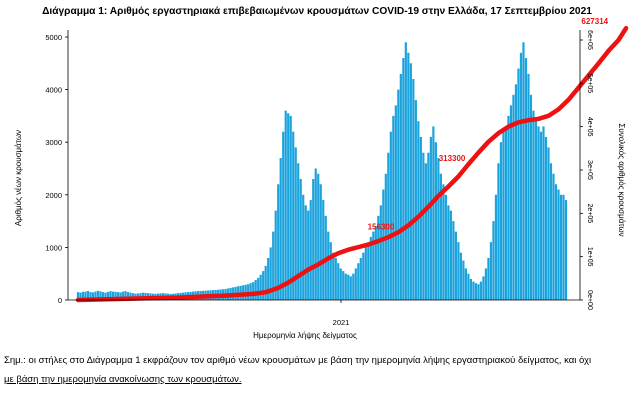 This screenshot has height=401, width=635. I want to click on y2-tick-label: 3e+05, so click(589, 170).